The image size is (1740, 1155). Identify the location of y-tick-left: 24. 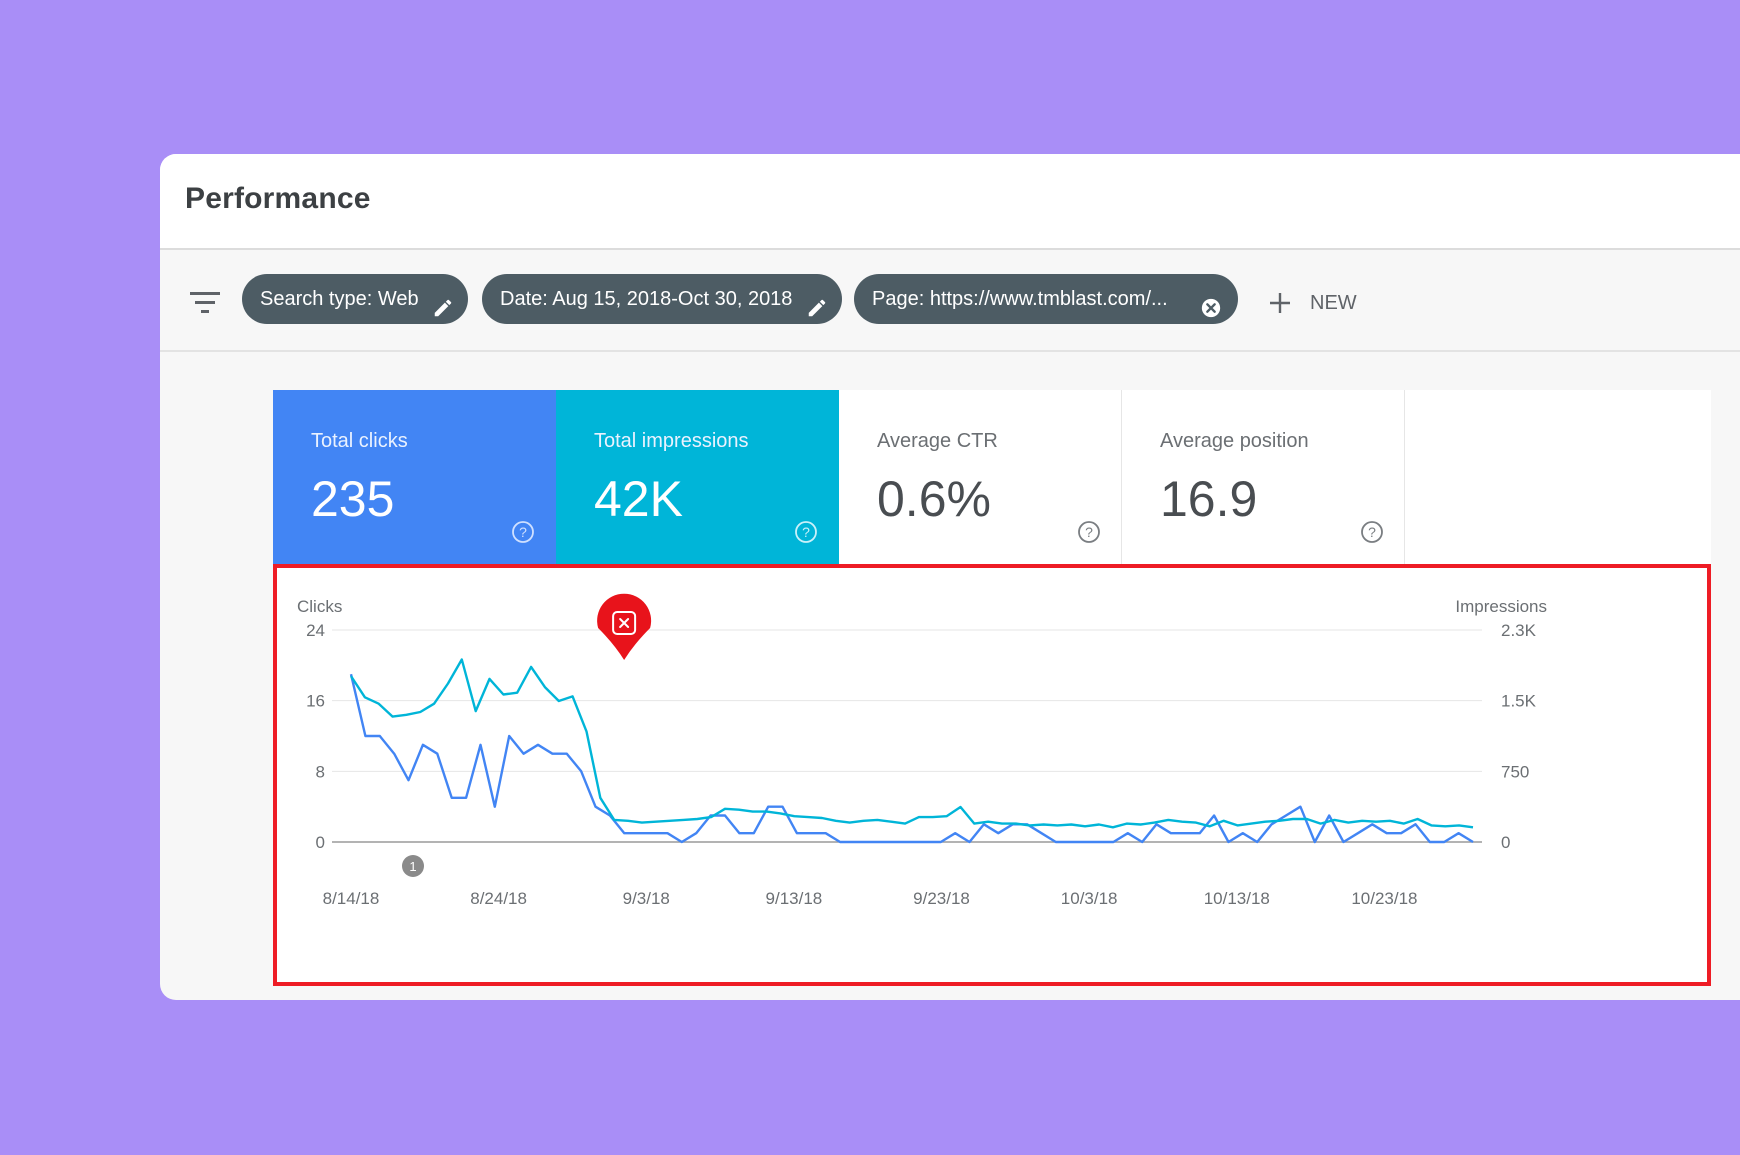
(315, 630).